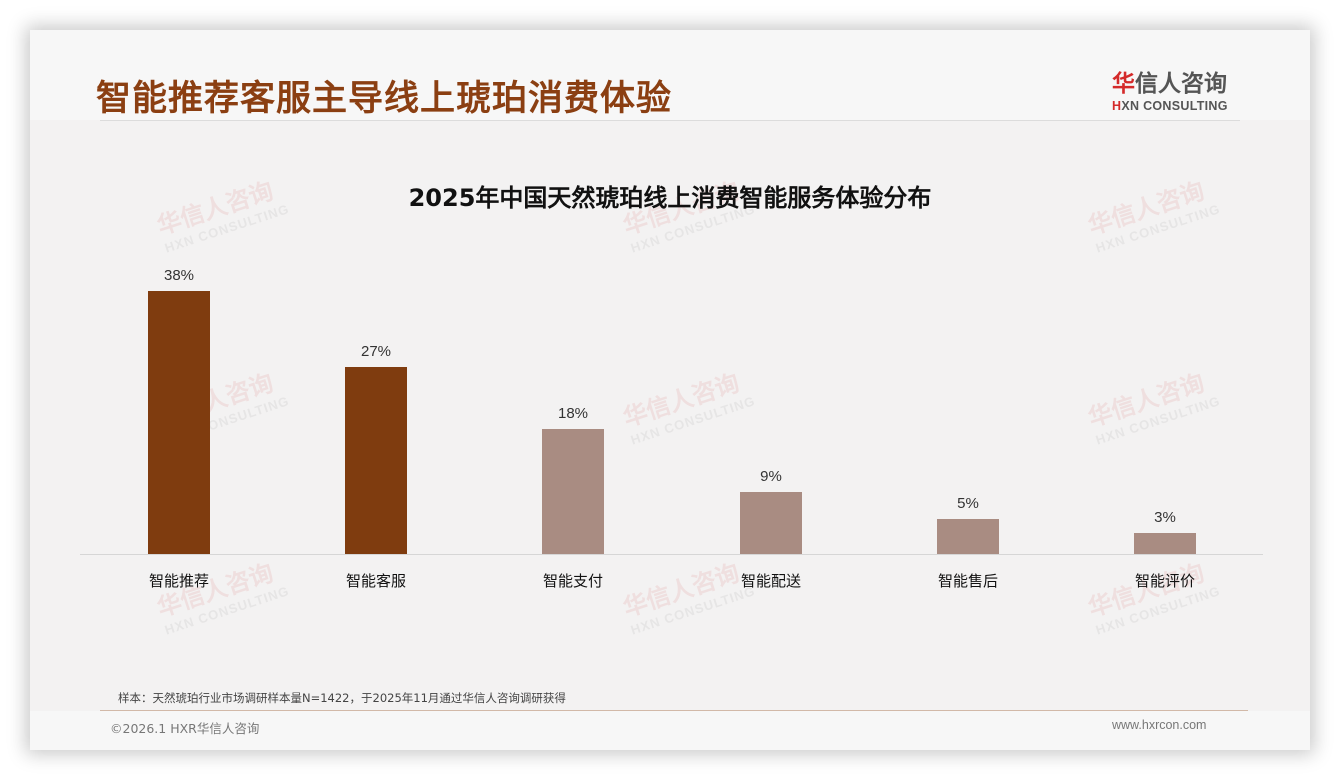 This screenshot has width=1340, height=780. What do you see at coordinates (572, 581) in the screenshot?
I see `category-label: 智能支付` at bounding box center [572, 581].